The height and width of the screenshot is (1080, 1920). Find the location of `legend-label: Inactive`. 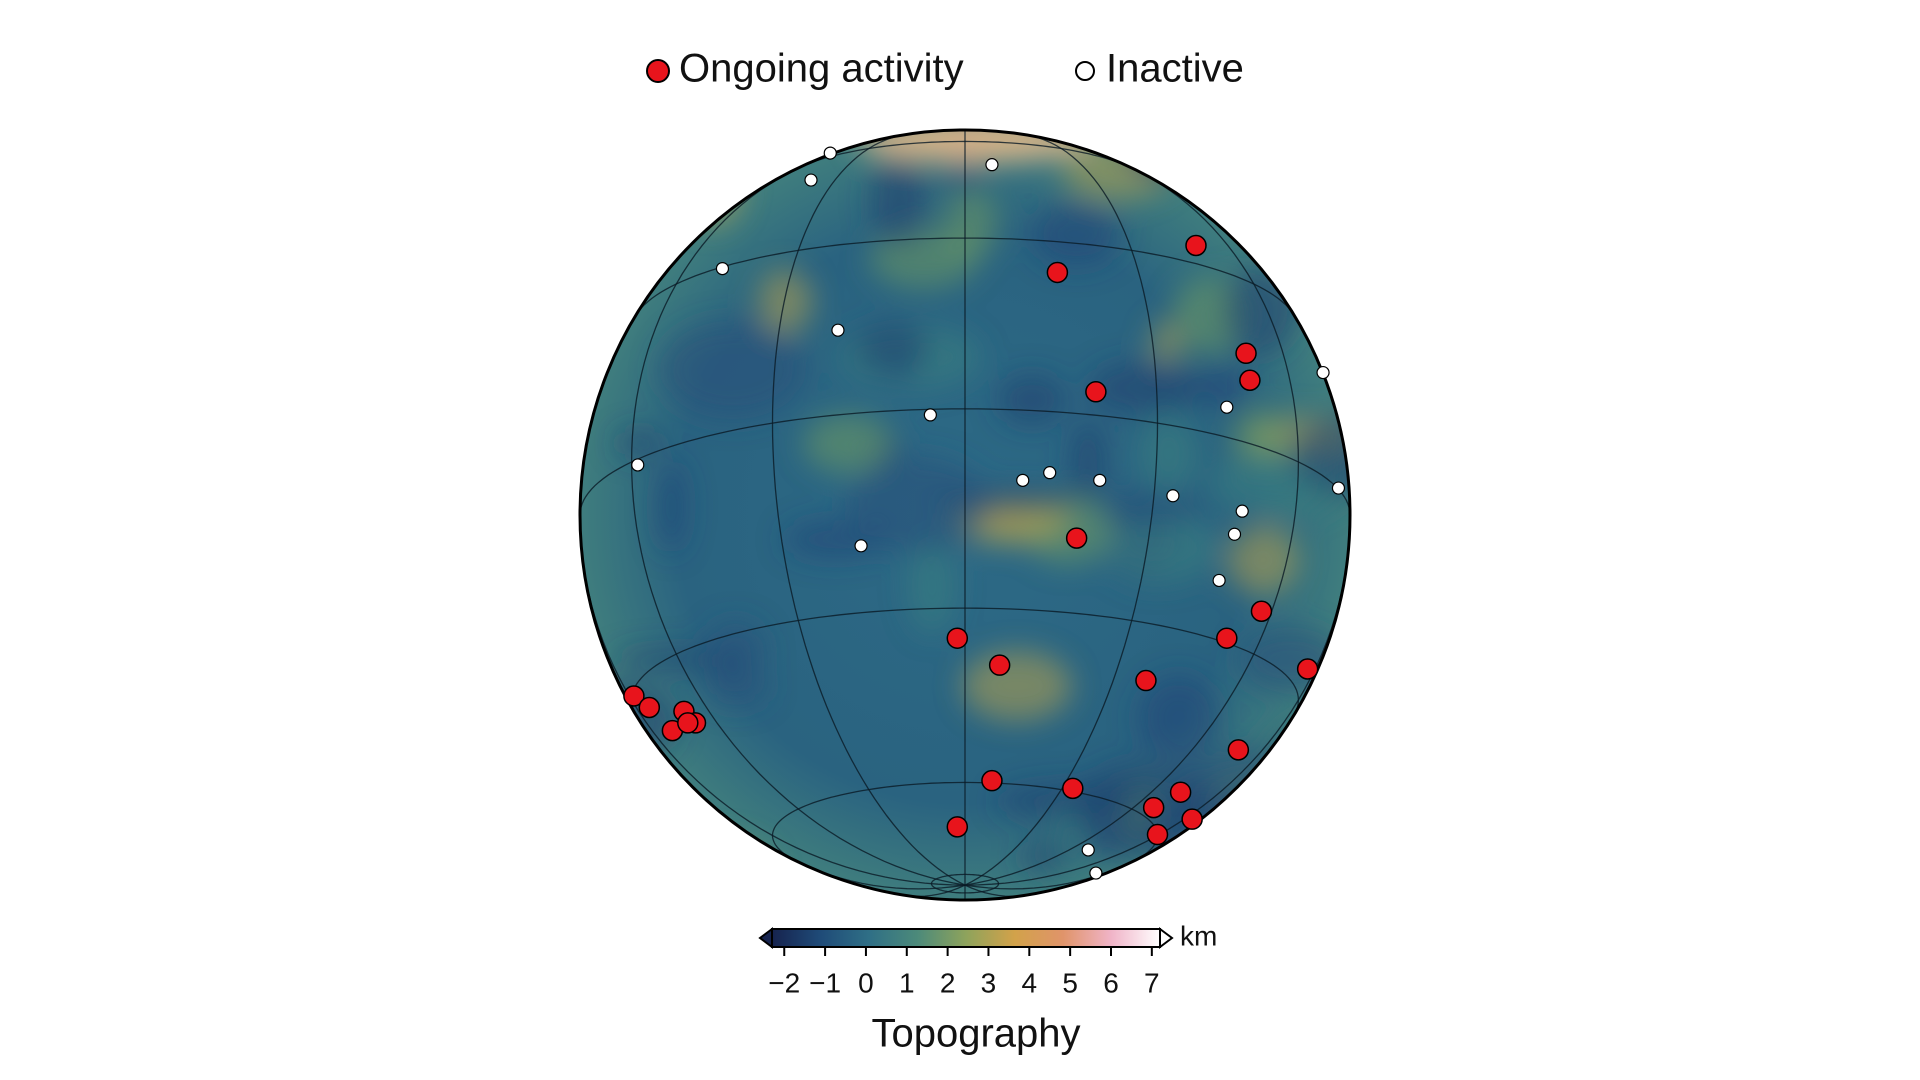

legend-label: Inactive is located at coordinates (1175, 69).